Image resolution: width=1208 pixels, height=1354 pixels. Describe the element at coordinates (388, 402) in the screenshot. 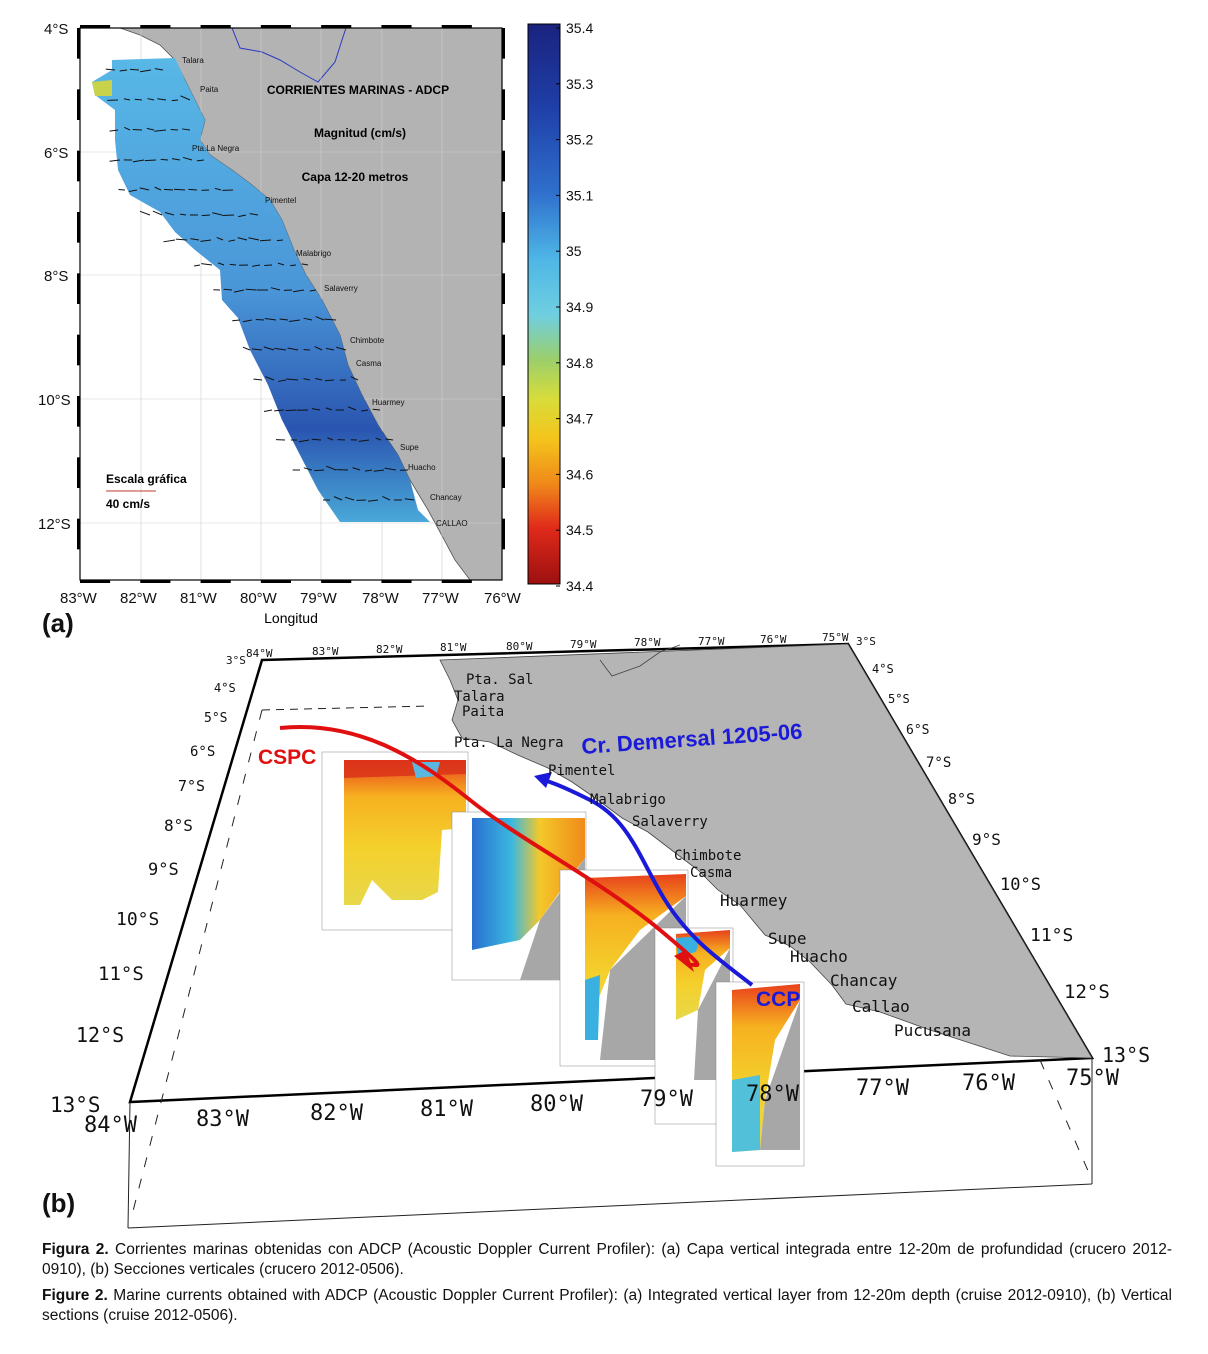

I see `place-label: Huarmey` at that location.